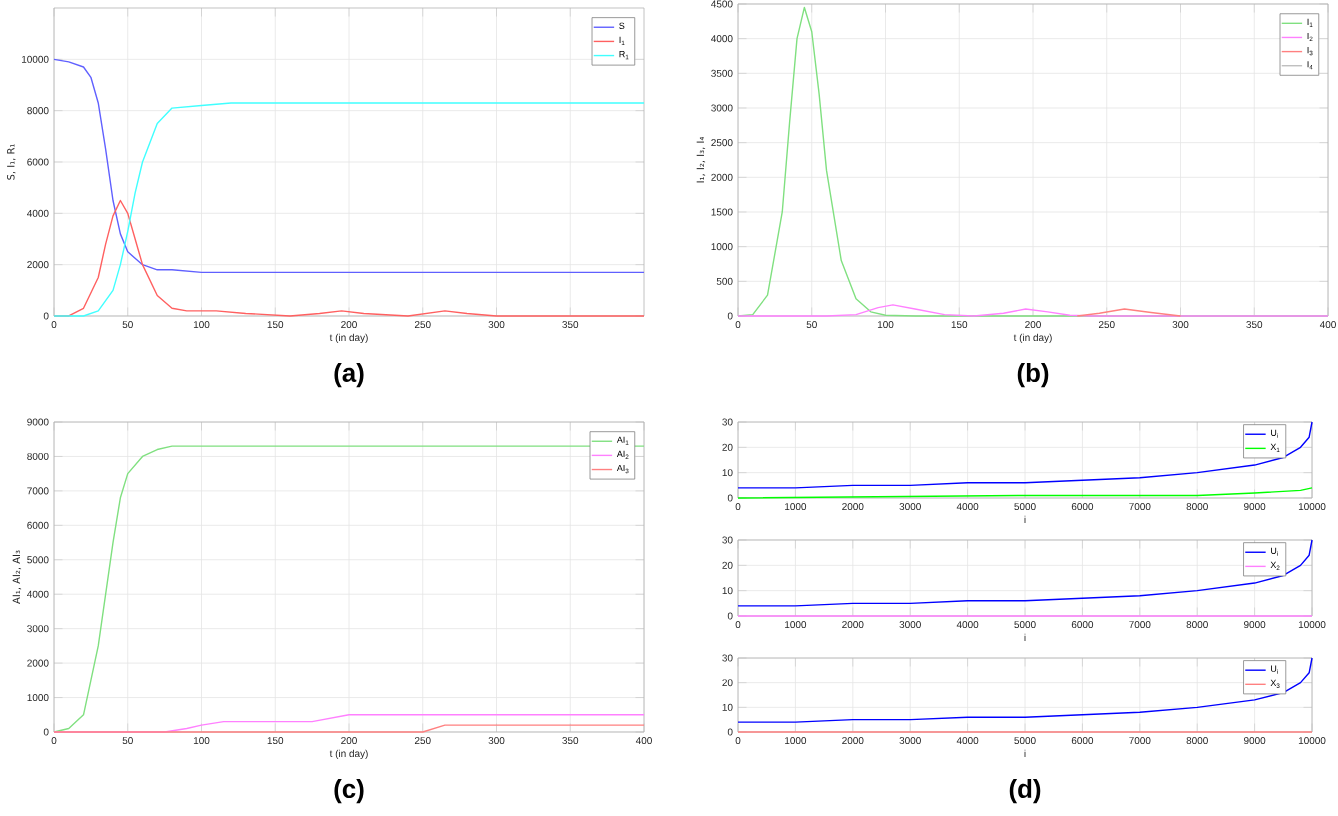 This screenshot has width=1338, height=816. I want to click on line-series, so click(1025, 455).